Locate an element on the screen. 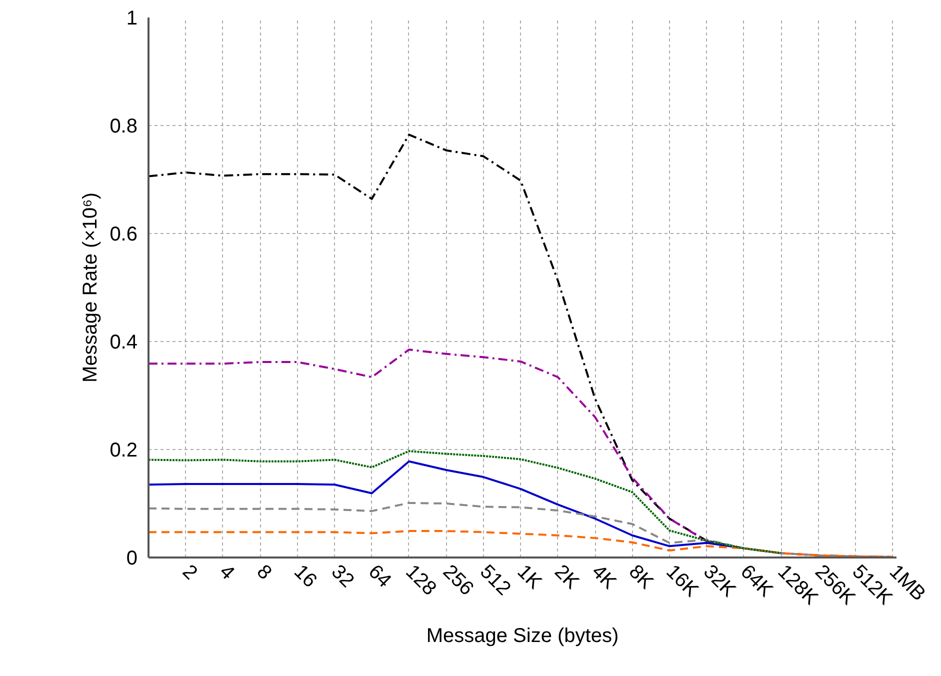 Image resolution: width=941 pixels, height=676 pixels. y-tick-label: 0.4 is located at coordinates (124, 343).